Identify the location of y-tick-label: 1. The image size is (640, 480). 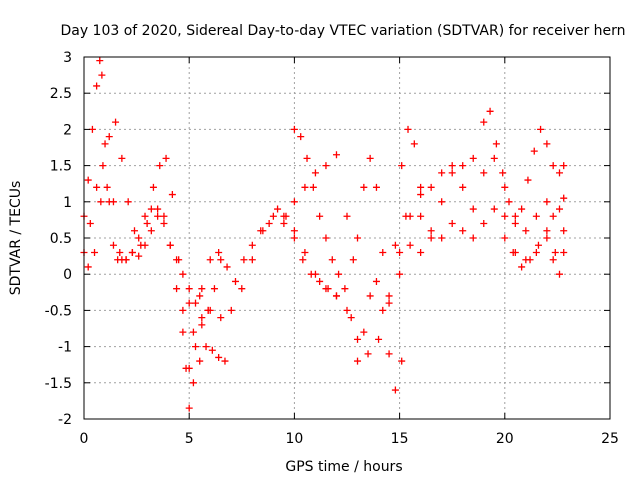
(67, 203).